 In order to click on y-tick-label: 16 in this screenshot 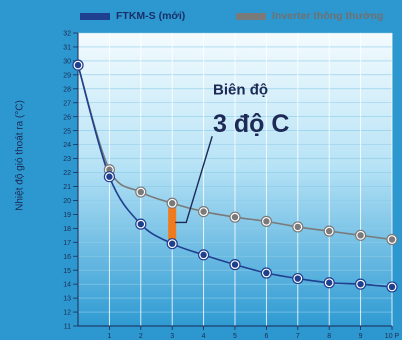, I will do `click(67, 257)`.